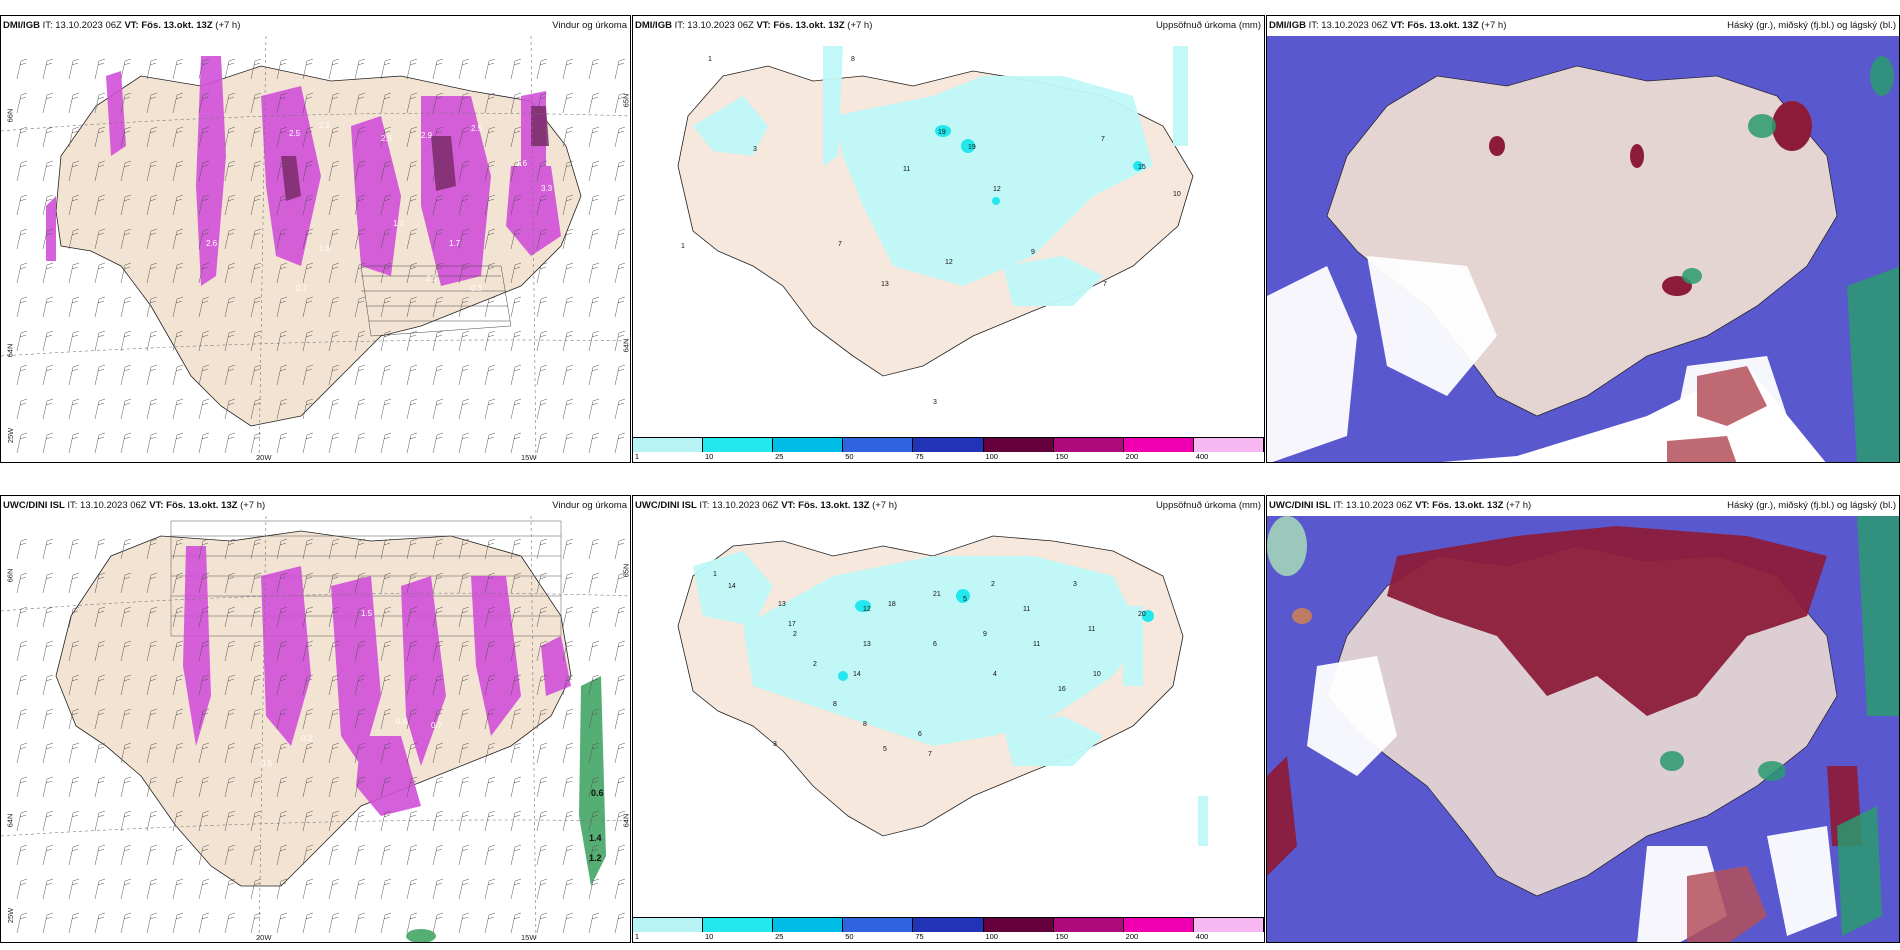  Describe the element at coordinates (307, 738) in the screenshot. I see `precip-label: 0.3` at that location.